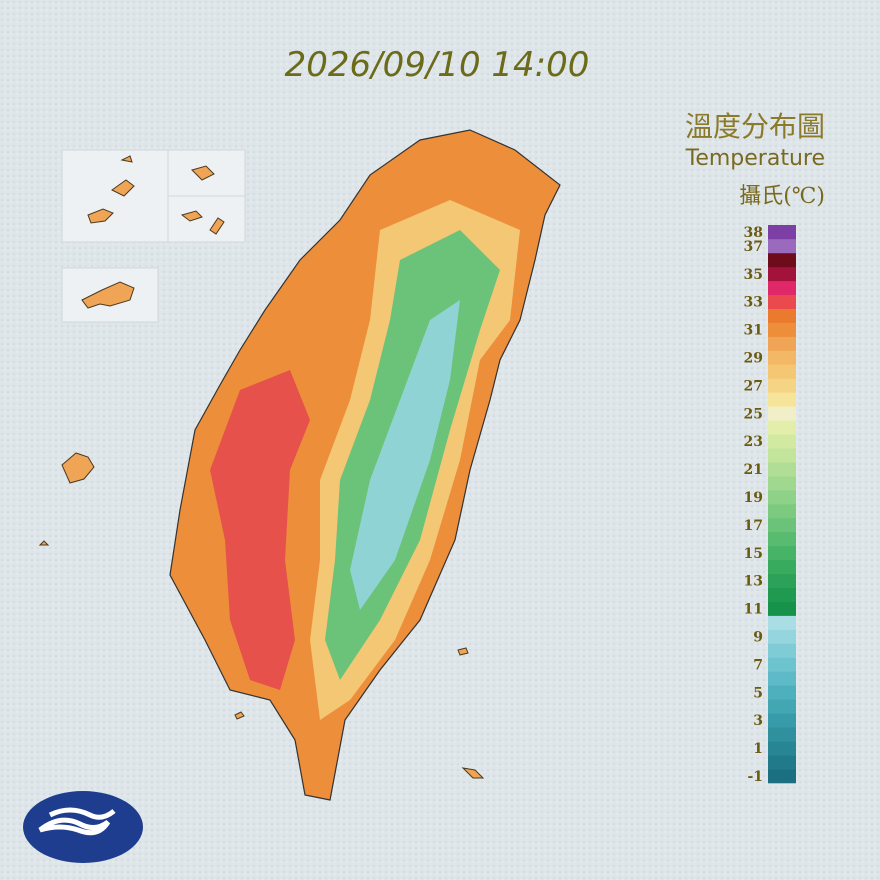 Image resolution: width=880 pixels, height=880 pixels. Describe the element at coordinates (753, 247) in the screenshot. I see `colorbar-tick-label: 37` at that location.